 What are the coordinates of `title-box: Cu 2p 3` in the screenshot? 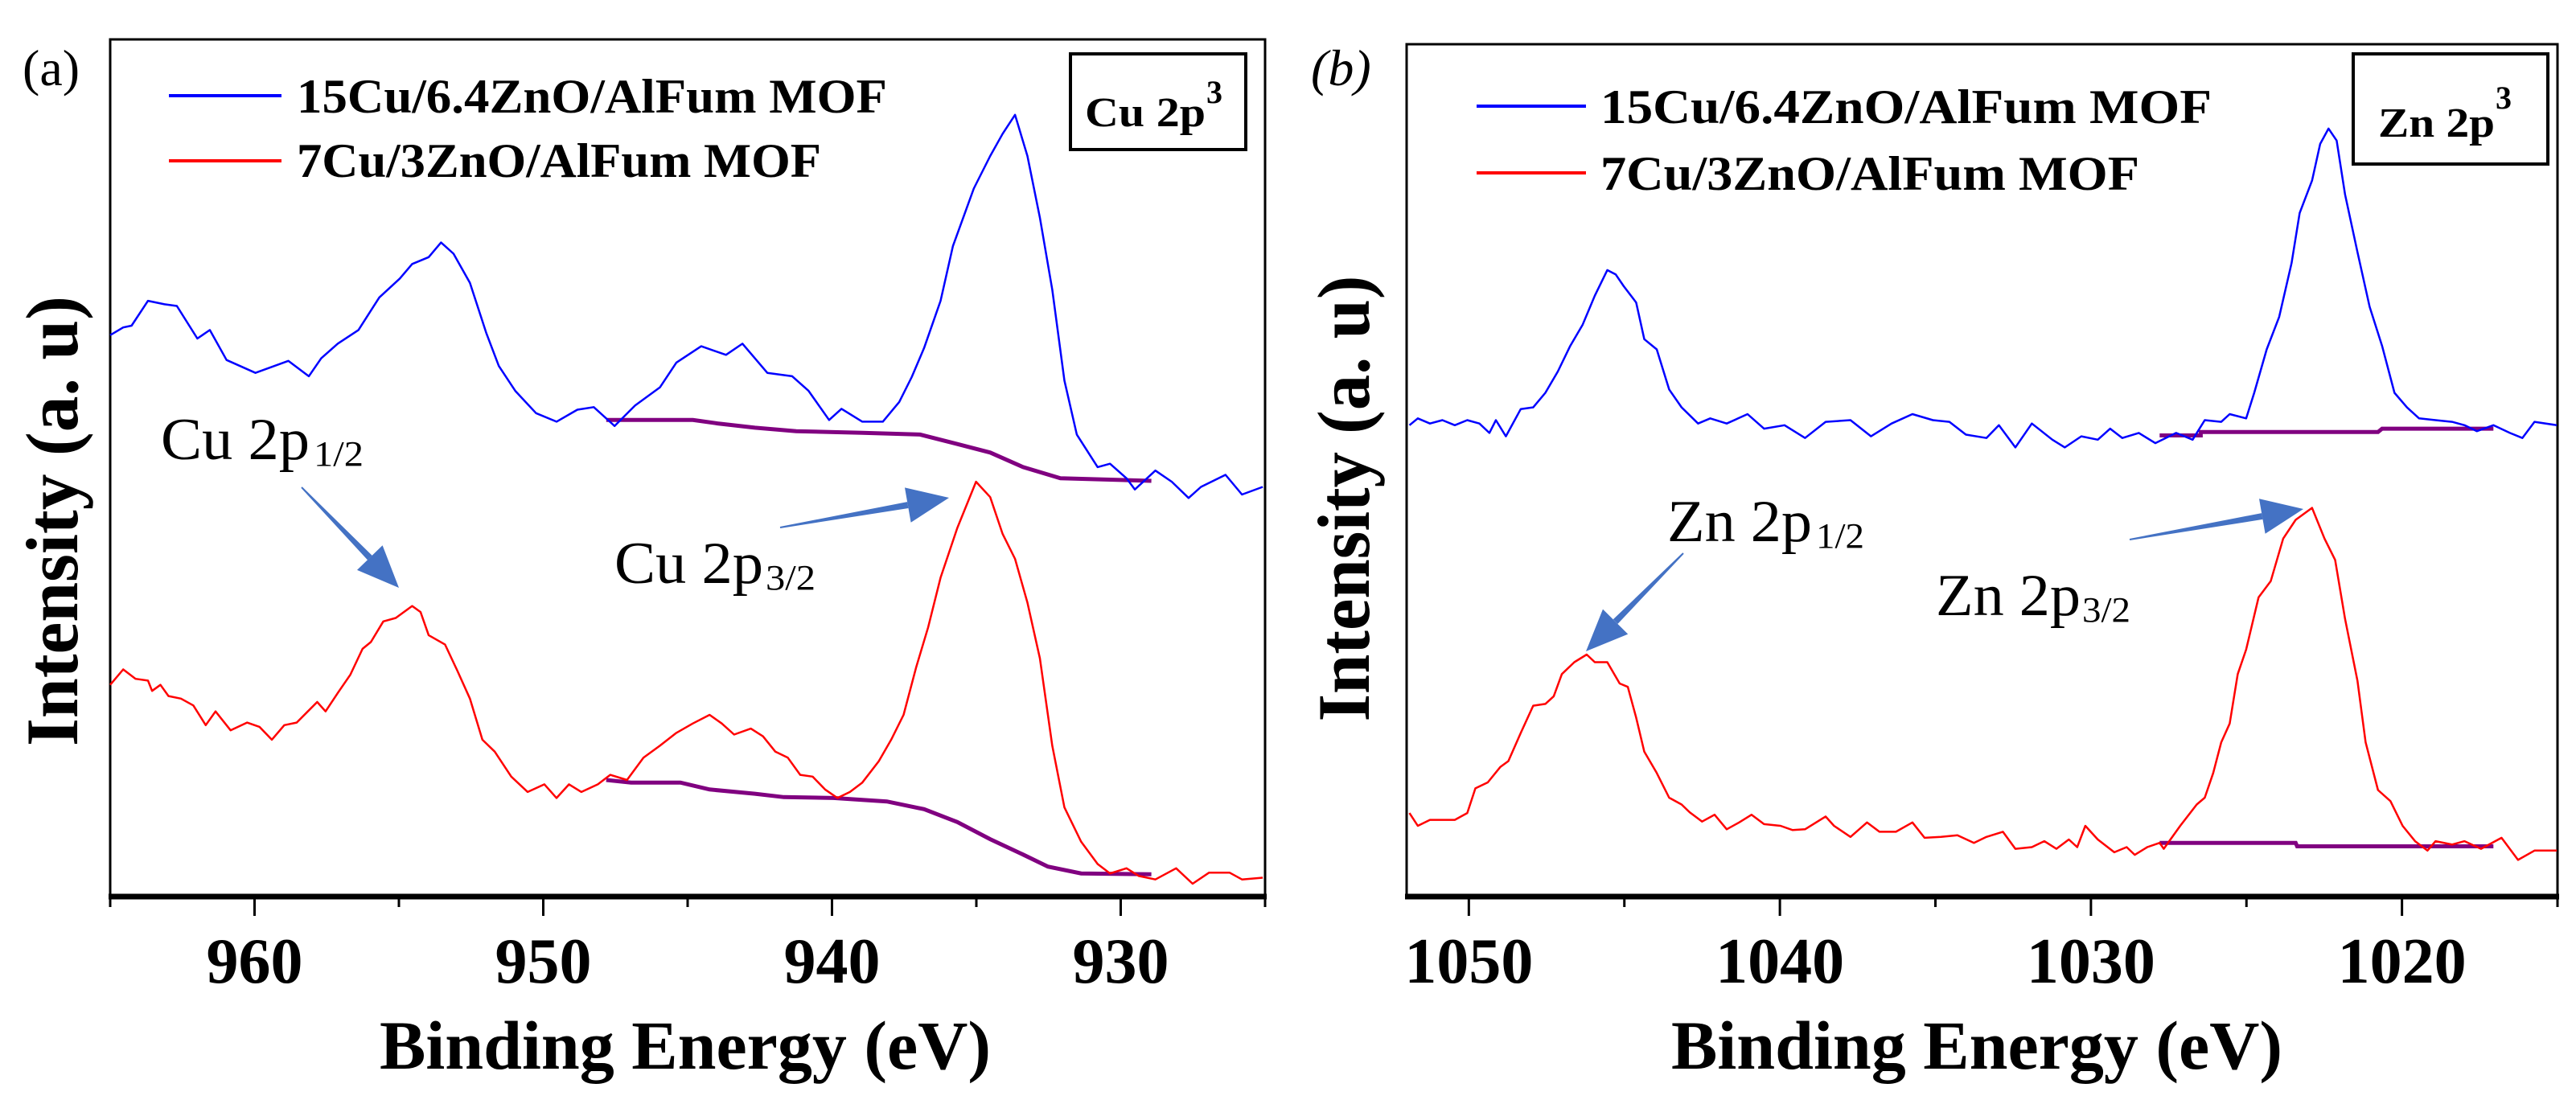 It's located at (1158, 101).